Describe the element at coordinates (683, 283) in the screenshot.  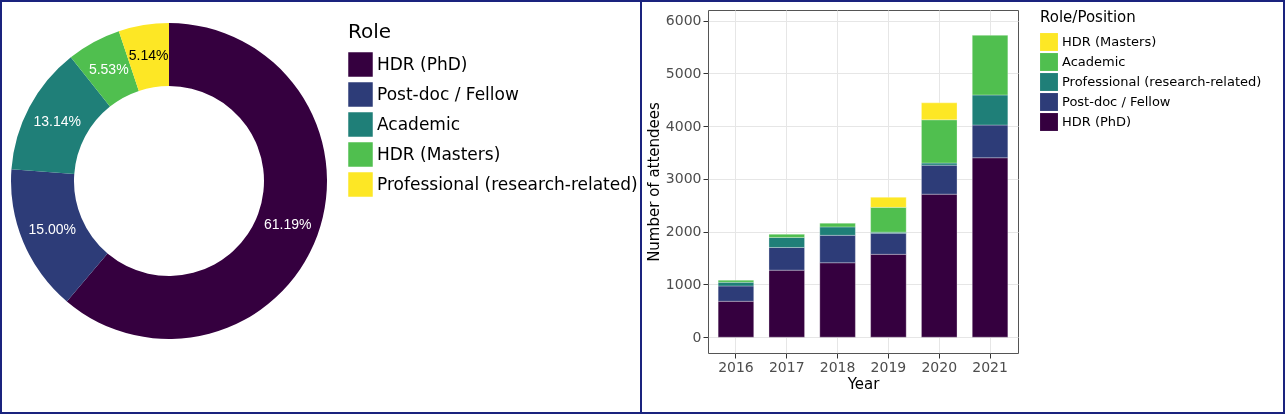
I see `y-tick-label: 1000` at that location.